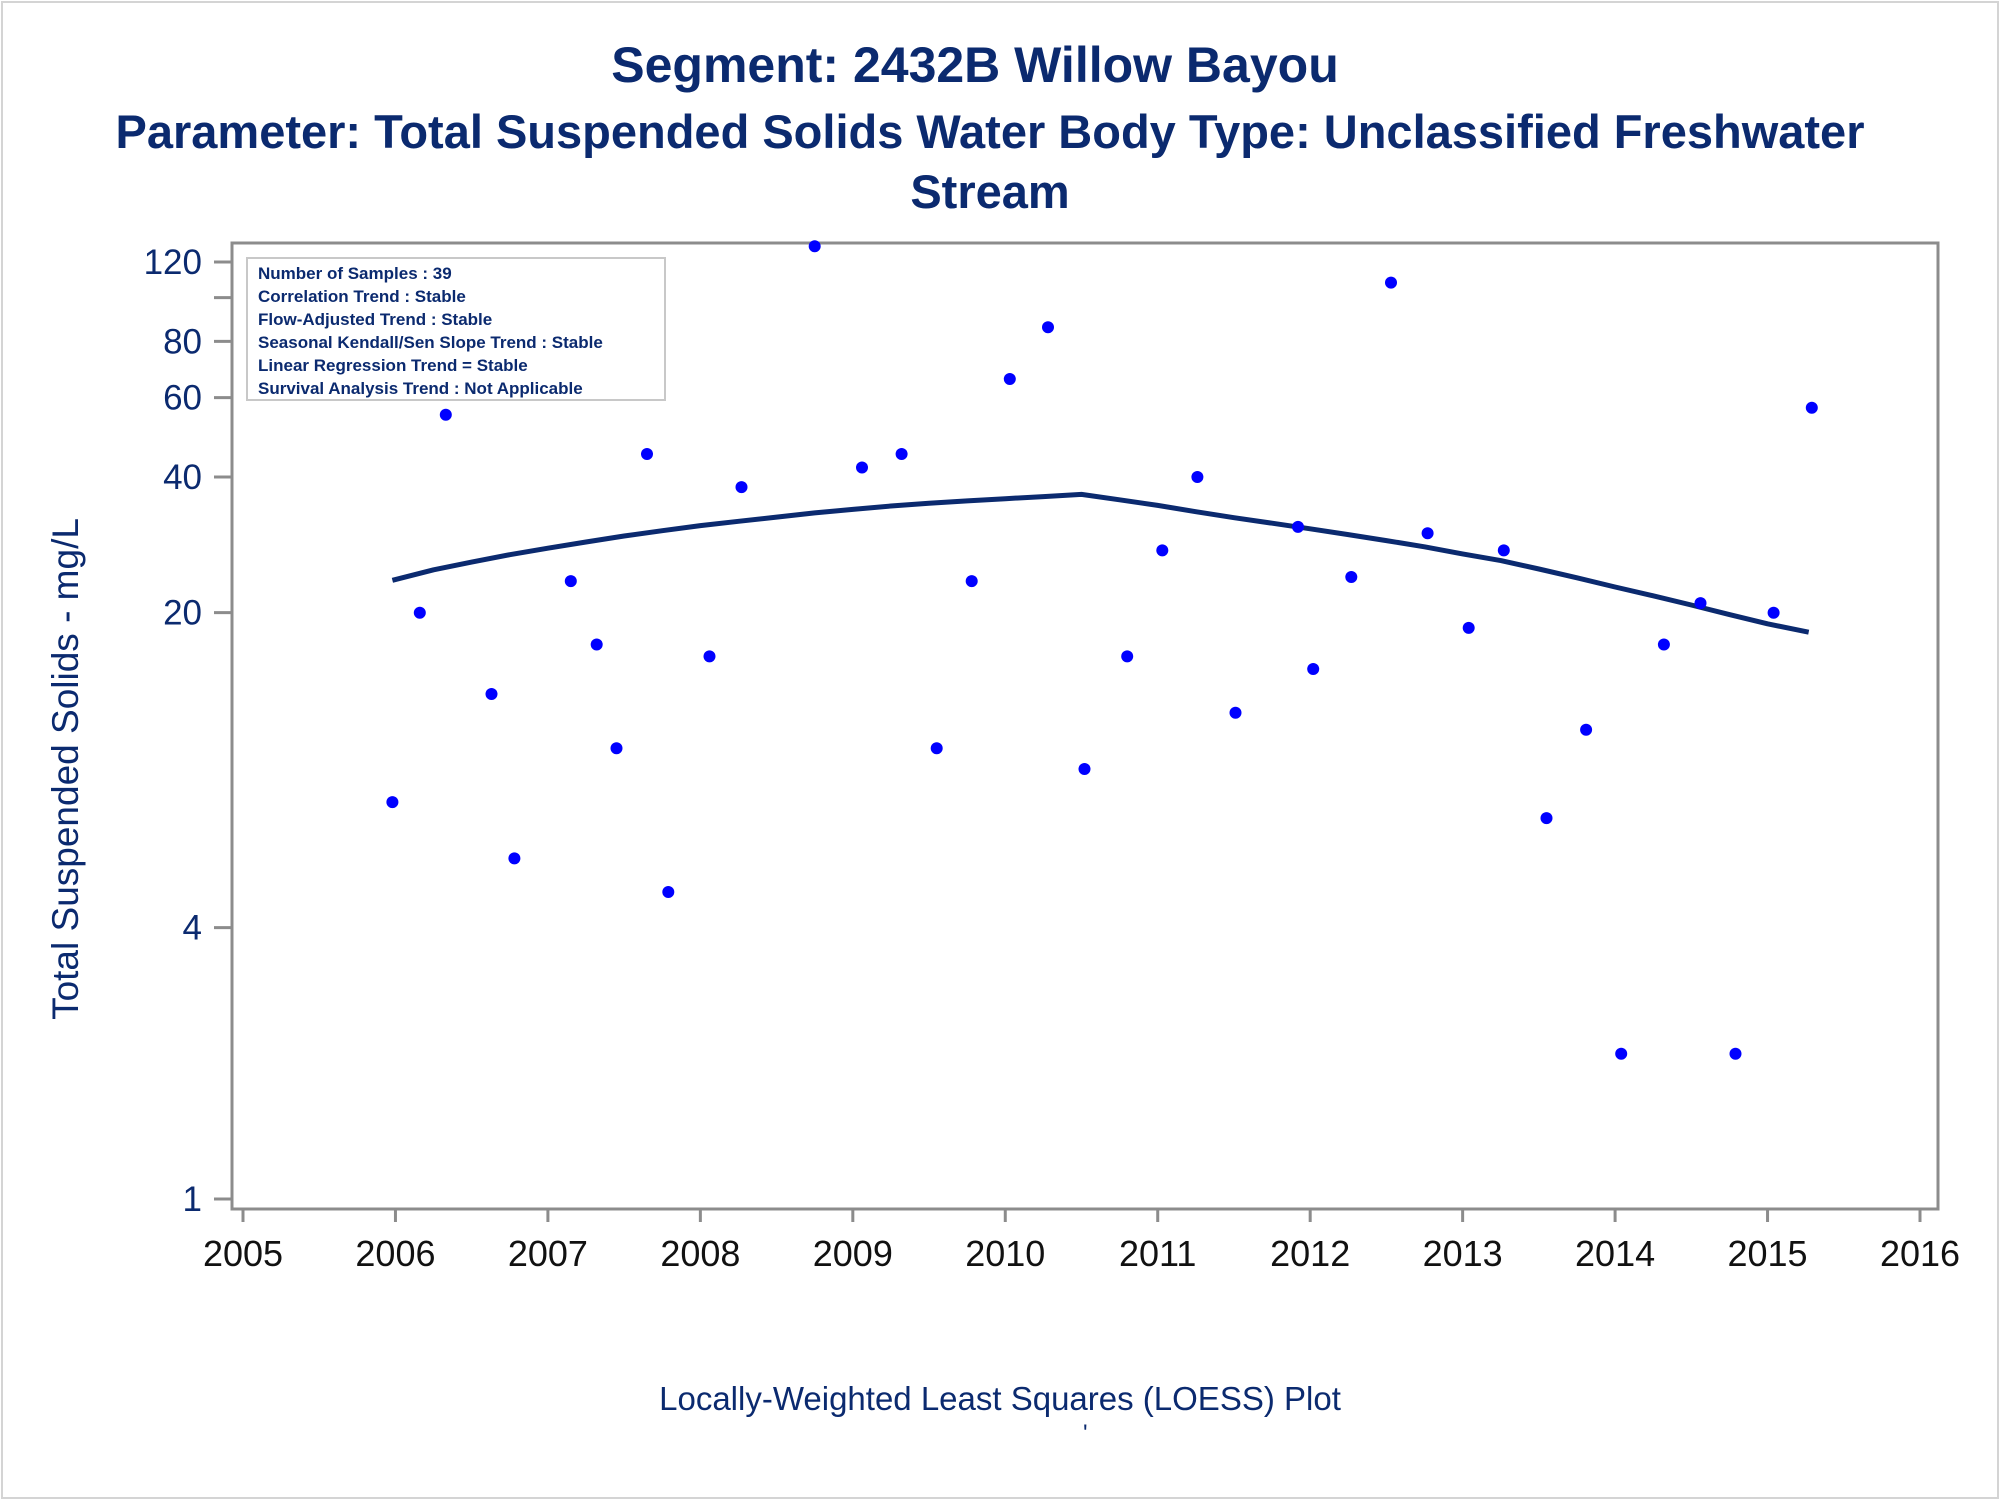  I want to click on y-tick-label: 20, so click(182, 613).